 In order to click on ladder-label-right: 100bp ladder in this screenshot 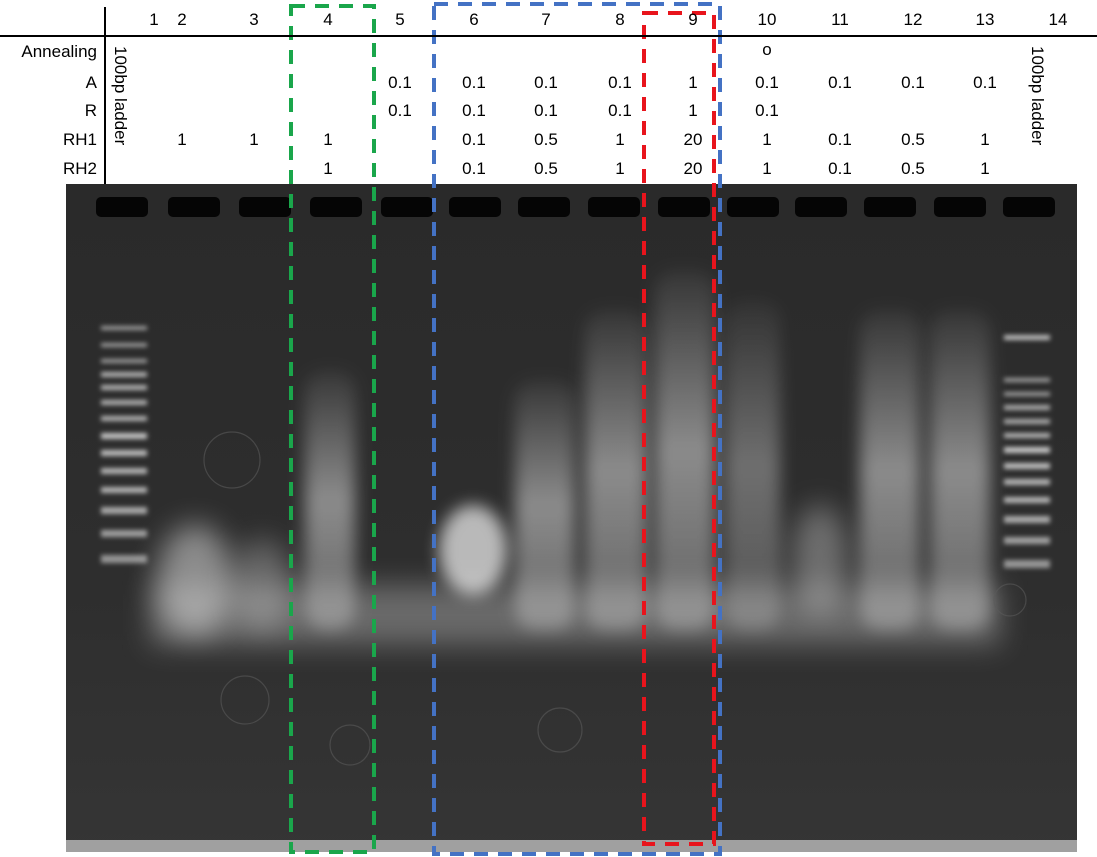, I will do `click(1037, 96)`.